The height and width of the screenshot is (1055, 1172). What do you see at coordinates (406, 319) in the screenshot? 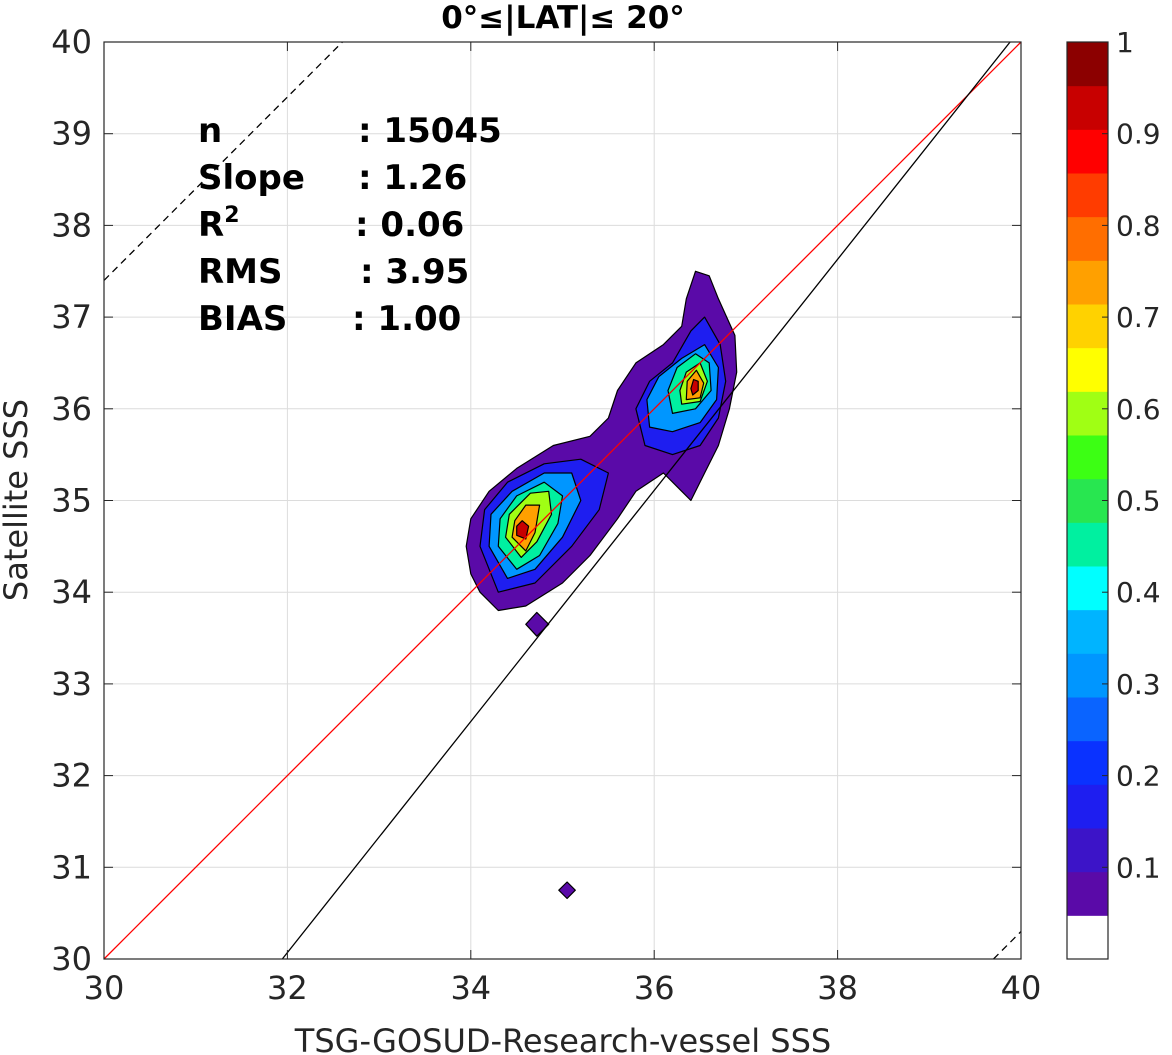
I see `stat-value-4: : 1.00` at bounding box center [406, 319].